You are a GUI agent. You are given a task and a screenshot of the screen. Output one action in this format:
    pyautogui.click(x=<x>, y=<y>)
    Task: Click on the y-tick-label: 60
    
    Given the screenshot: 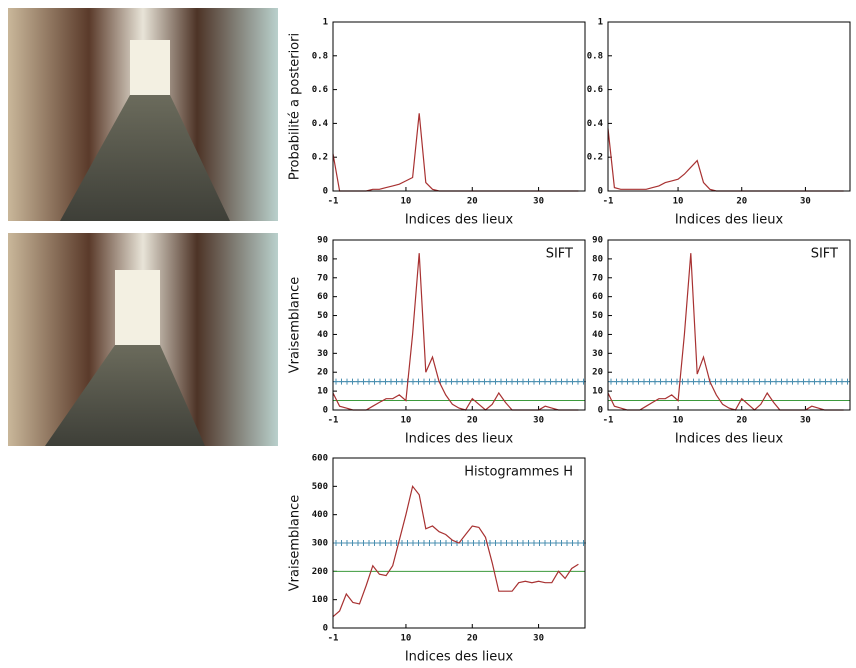 What is the action you would take?
    pyautogui.click(x=597, y=297)
    